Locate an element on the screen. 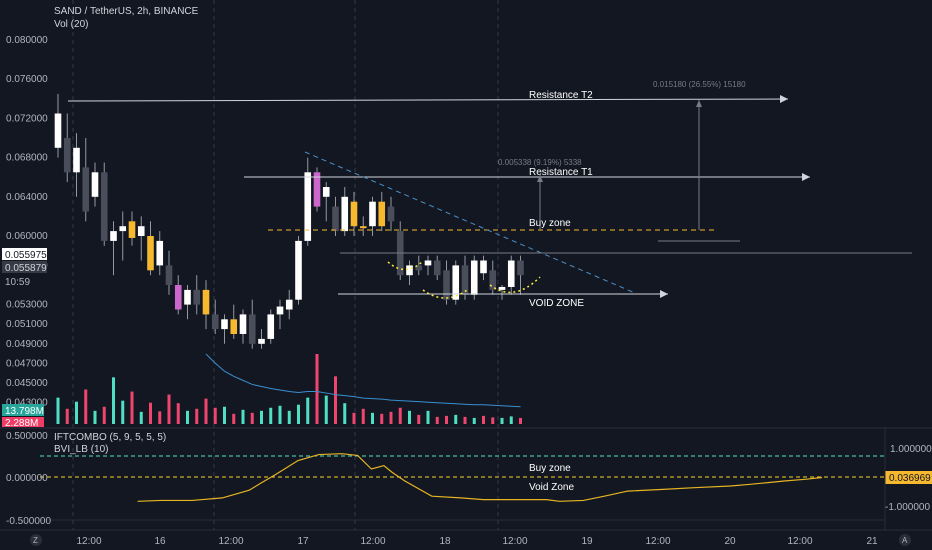 The height and width of the screenshot is (550, 932). cursor-tag-text: 0.055879 is located at coordinates (26, 268).